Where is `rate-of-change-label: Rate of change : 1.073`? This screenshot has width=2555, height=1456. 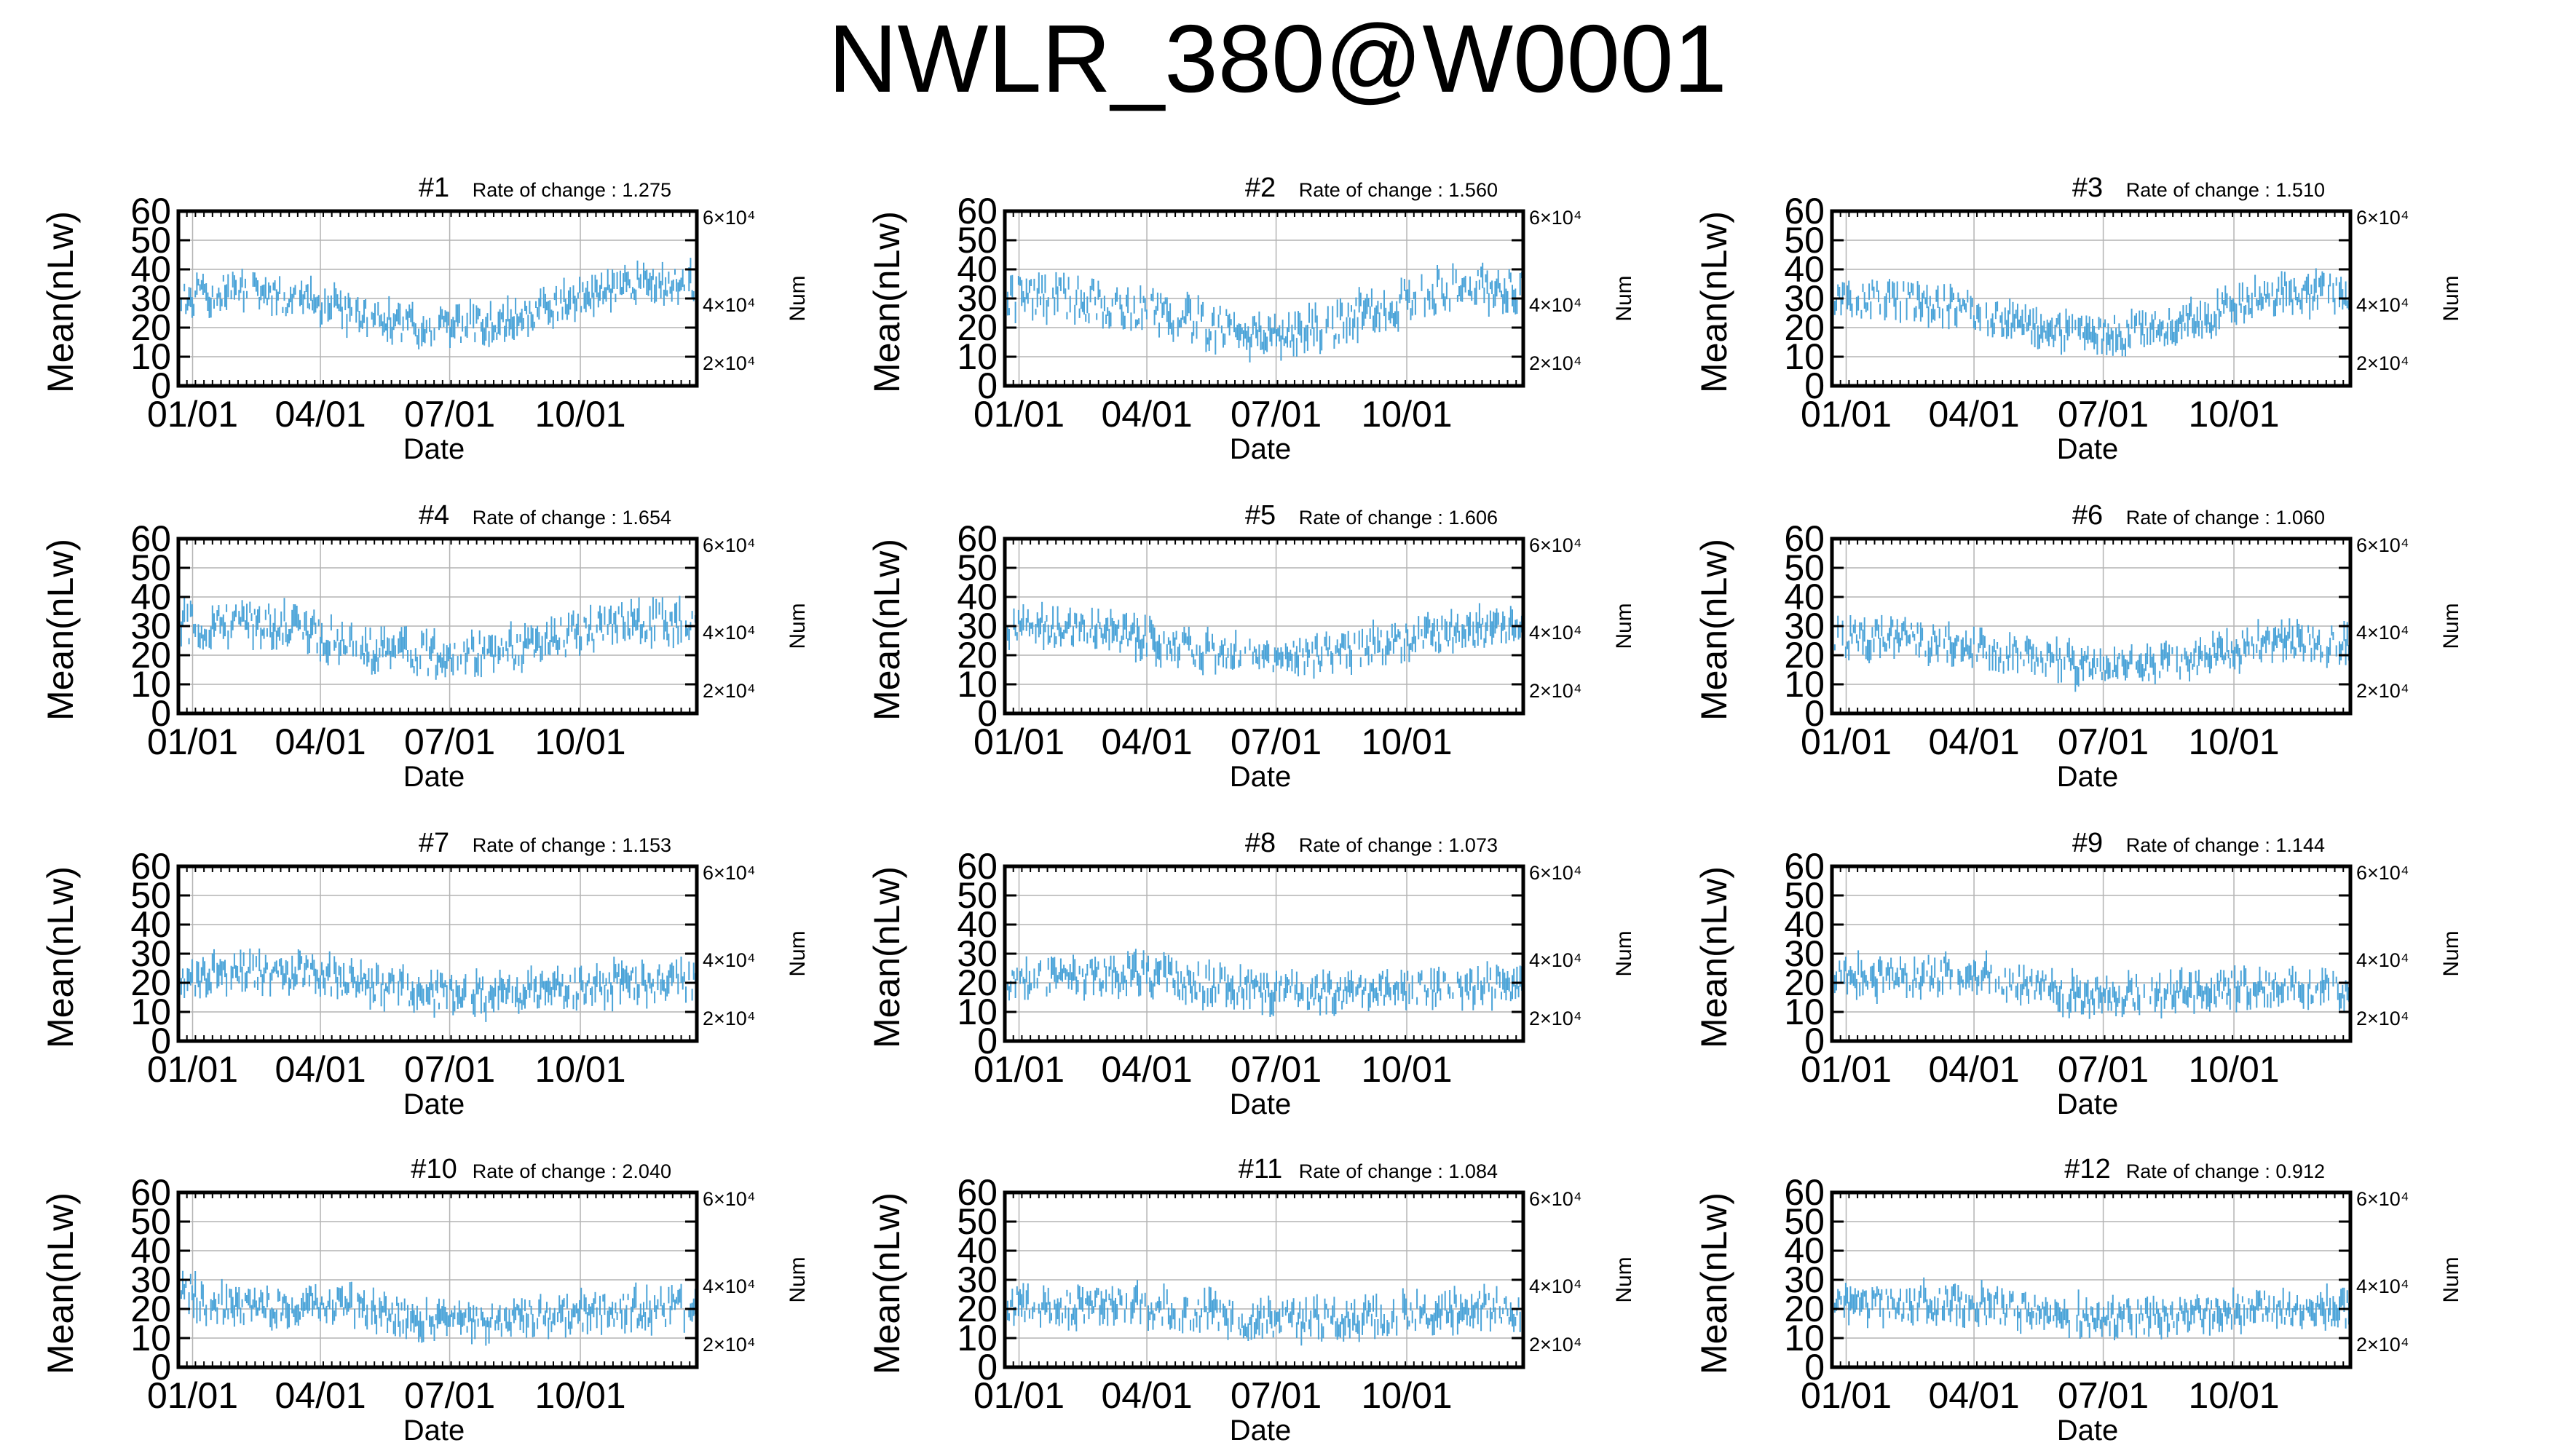
rate-of-change-label: Rate of change : 1.073 is located at coordinates (1398, 845).